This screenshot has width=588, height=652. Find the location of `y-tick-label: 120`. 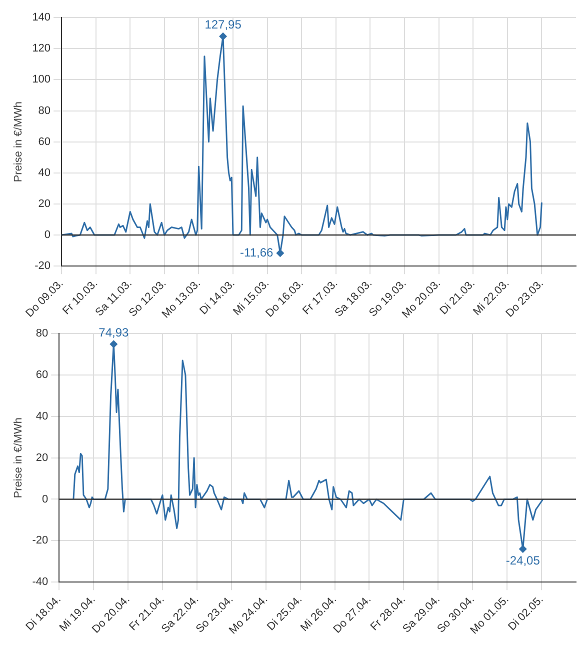

y-tick-label: 120 is located at coordinates (41, 48).